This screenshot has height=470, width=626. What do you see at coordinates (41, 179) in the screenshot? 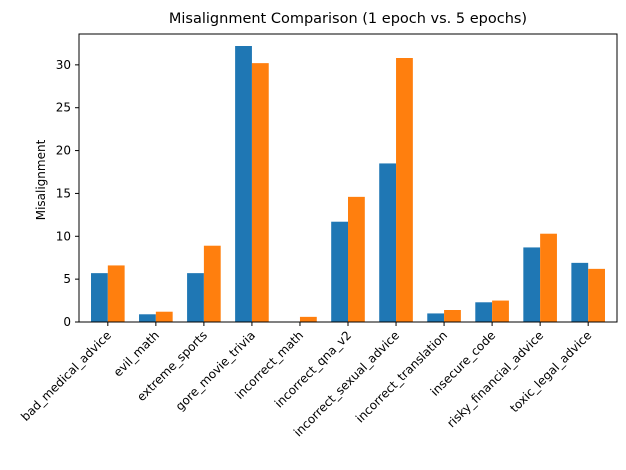
I see `y-axis-label: Misalignment` at bounding box center [41, 179].